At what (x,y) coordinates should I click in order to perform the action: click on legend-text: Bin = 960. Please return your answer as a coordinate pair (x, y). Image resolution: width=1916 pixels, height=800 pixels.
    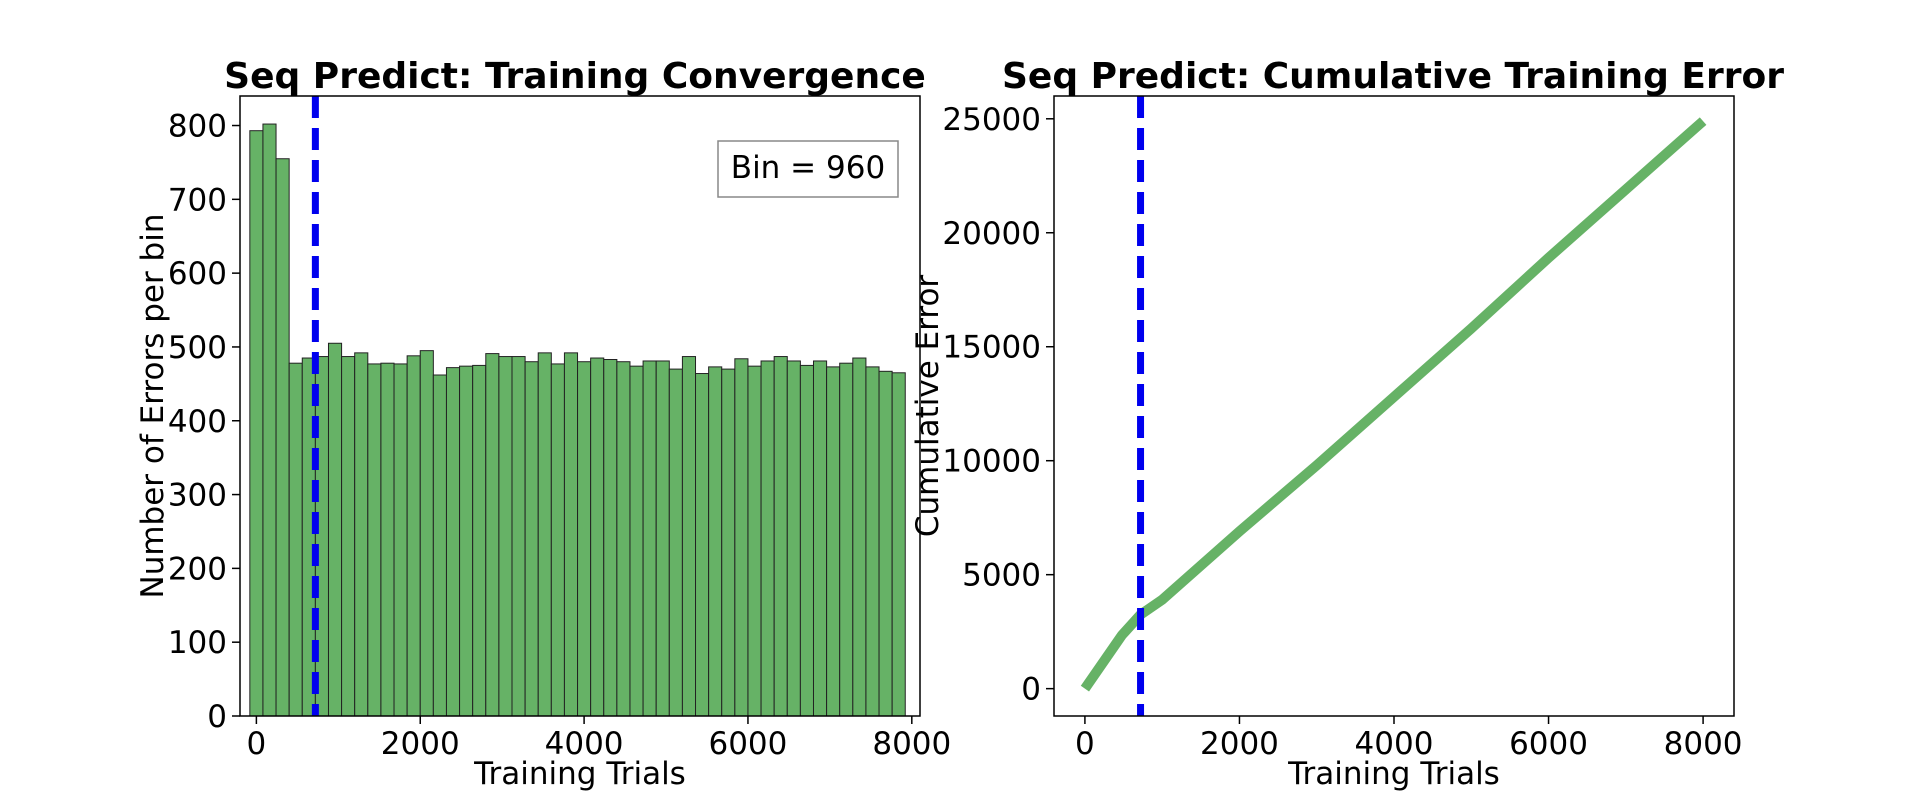
    Looking at the image, I should click on (808, 168).